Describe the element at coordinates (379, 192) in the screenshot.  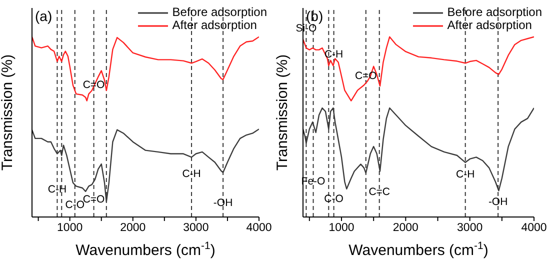
I see `annotation: C=C` at that location.